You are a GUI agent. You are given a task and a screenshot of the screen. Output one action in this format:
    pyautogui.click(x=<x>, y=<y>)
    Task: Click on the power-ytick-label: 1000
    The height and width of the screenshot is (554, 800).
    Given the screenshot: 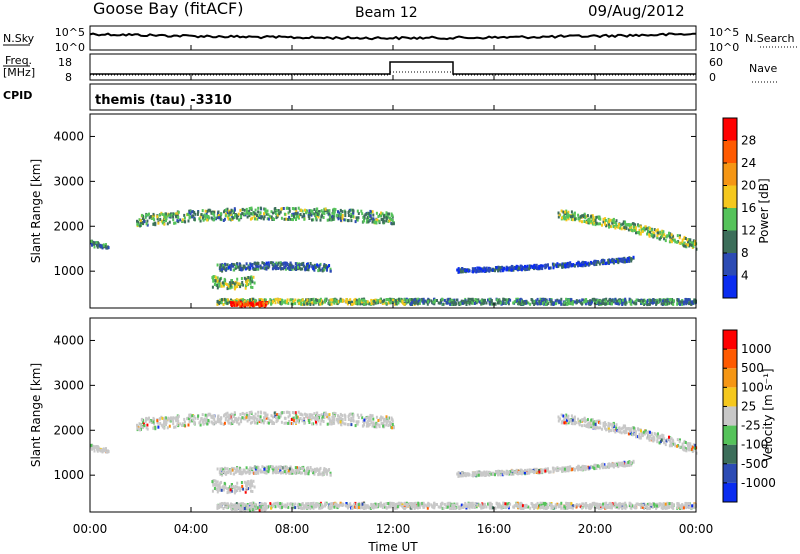 What is the action you would take?
    pyautogui.click(x=68, y=271)
    